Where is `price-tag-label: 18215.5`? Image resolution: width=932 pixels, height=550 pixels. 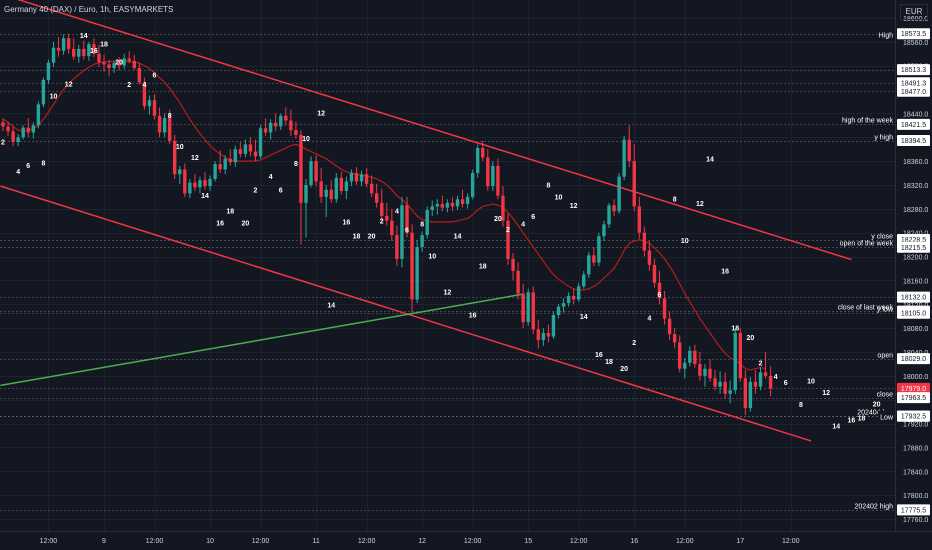
price-tag-label: 18215.5 is located at coordinates (913, 248).